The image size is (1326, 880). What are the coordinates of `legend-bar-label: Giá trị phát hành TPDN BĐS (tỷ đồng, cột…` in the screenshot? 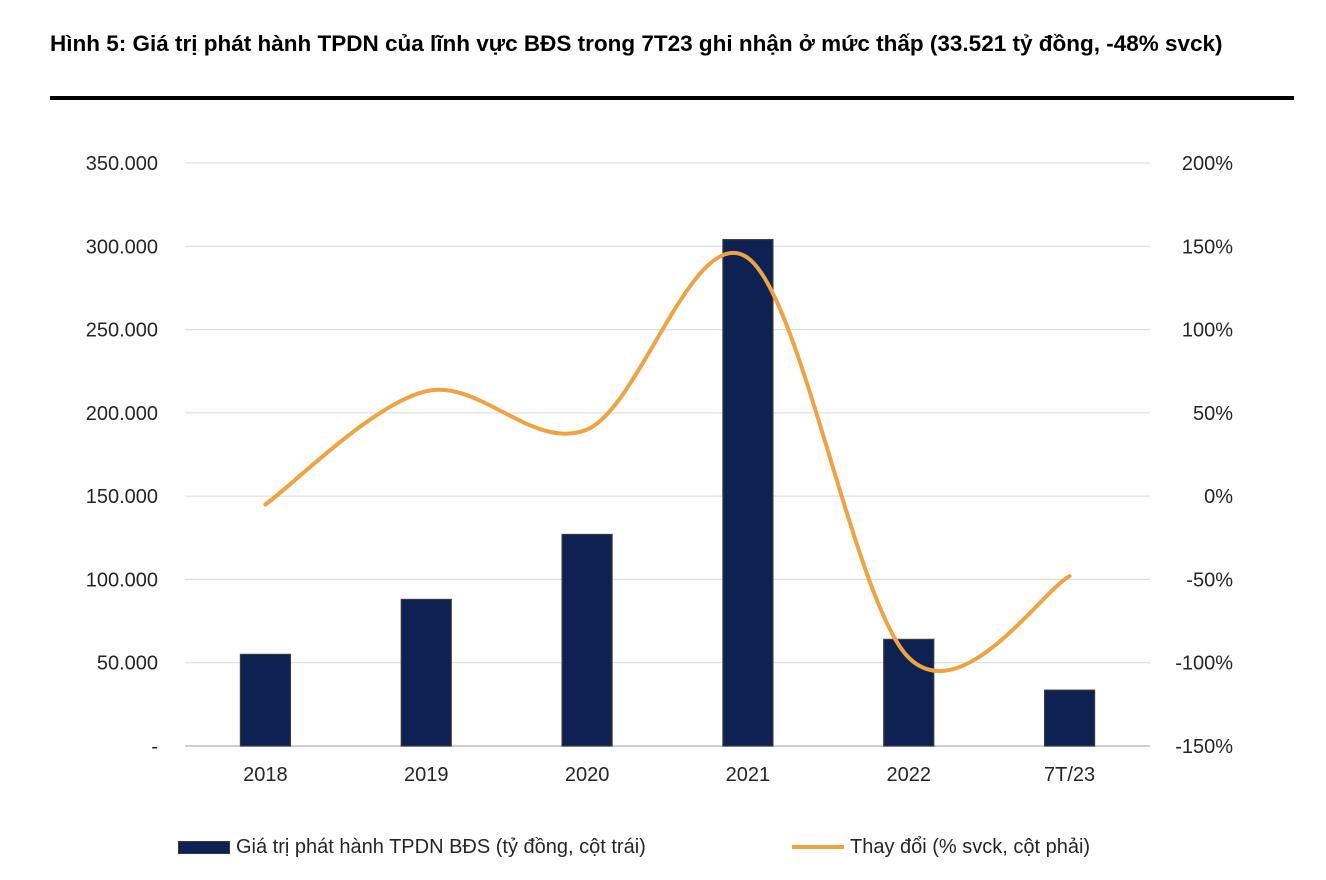 It's located at (441, 846).